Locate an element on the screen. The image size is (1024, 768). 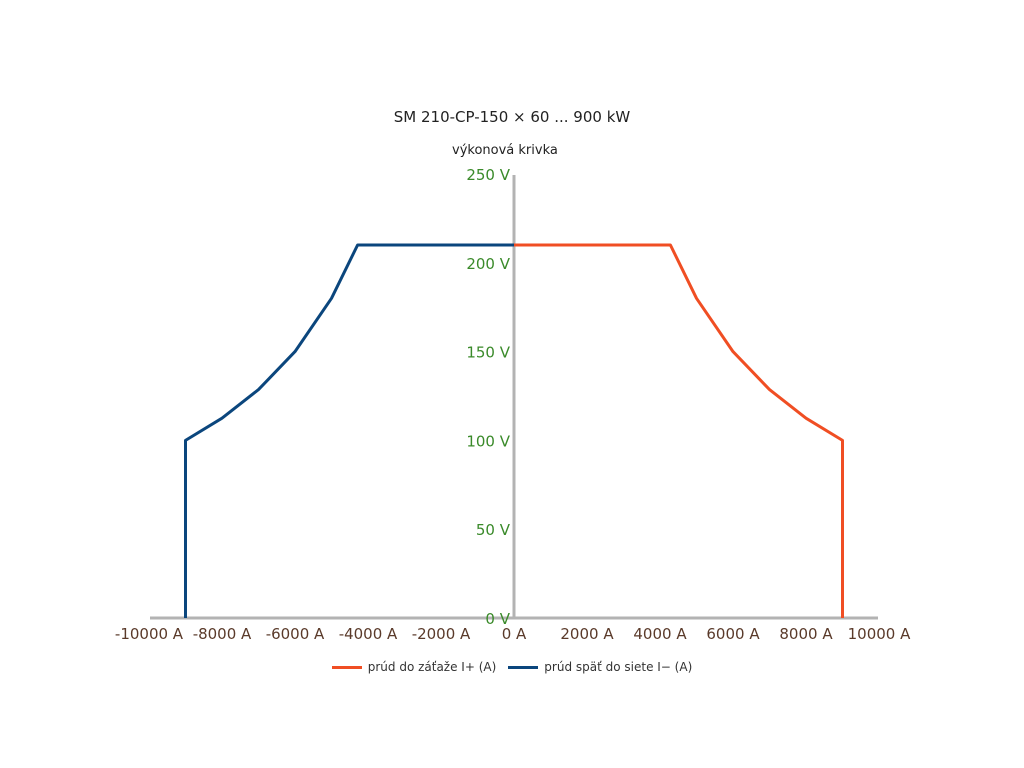
legend-swatch-grid is located at coordinates (523, 667).